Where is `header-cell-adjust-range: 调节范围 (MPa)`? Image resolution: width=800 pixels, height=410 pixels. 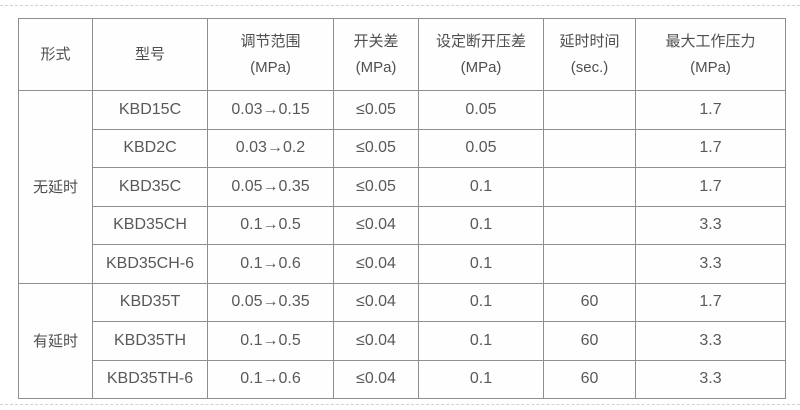
header-cell-adjust-range: 调节范围 (MPa) is located at coordinates (270, 54).